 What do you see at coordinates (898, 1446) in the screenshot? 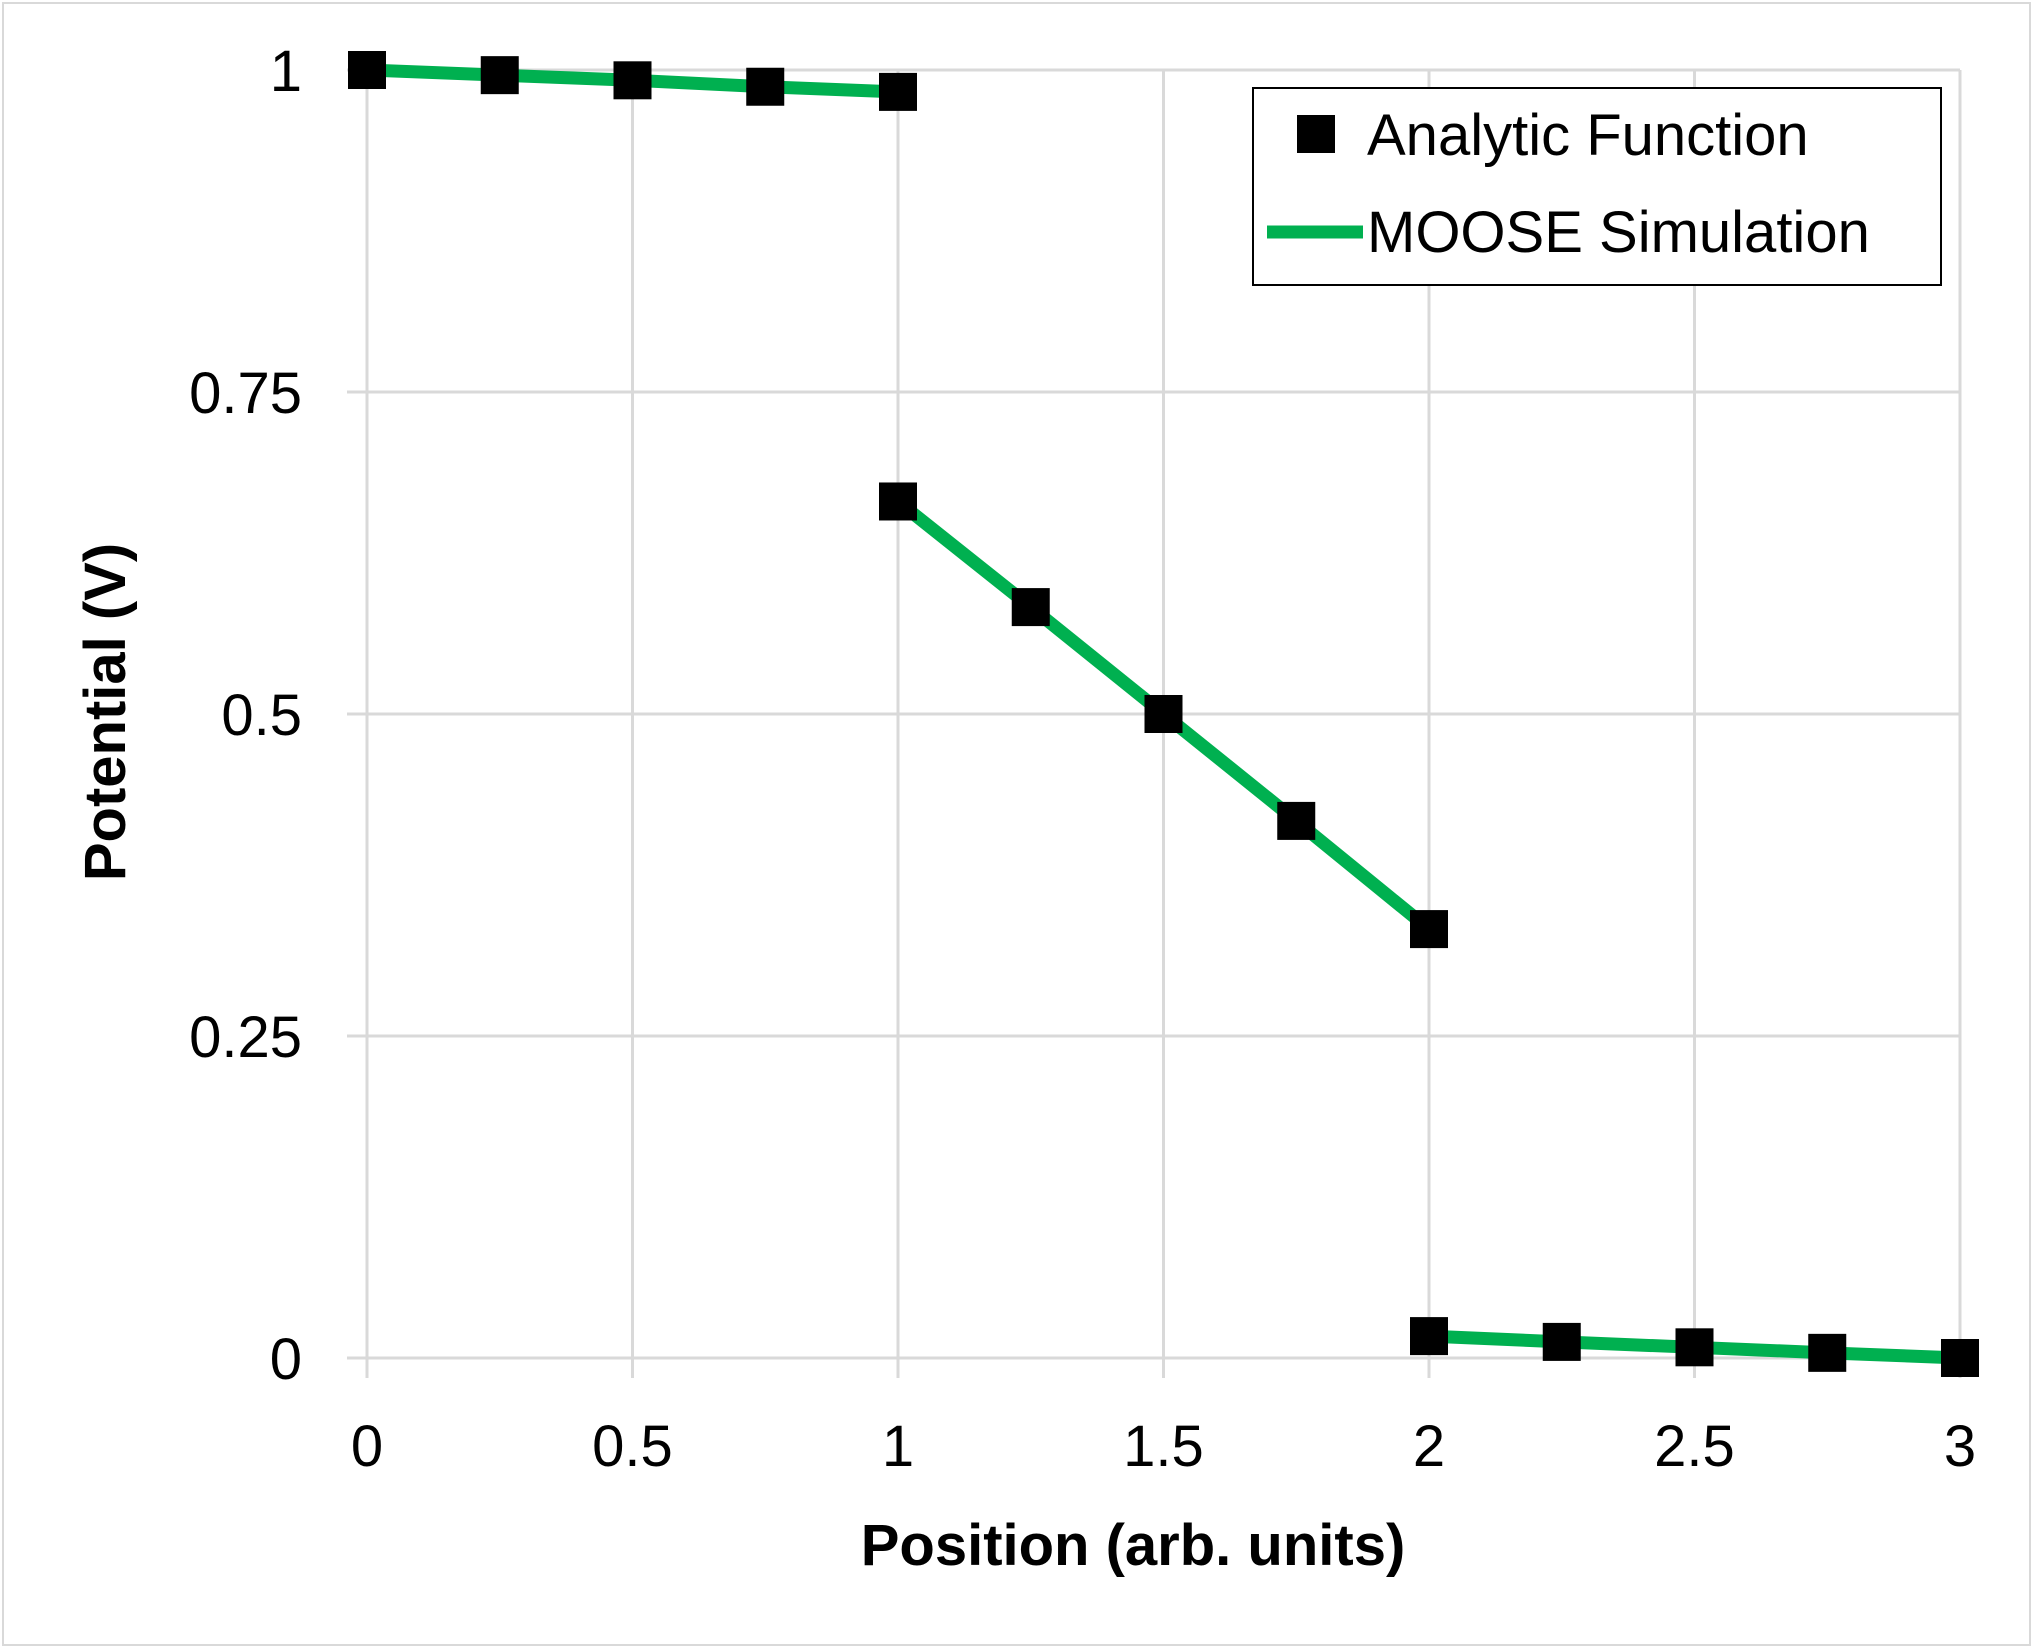
I see `x-tick-label: 1` at bounding box center [898, 1446].